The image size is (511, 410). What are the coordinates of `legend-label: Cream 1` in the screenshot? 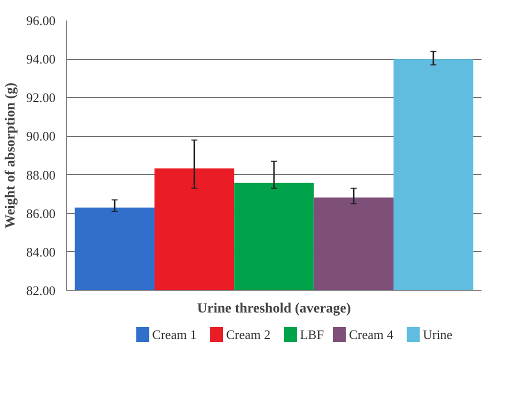 It's located at (174, 334).